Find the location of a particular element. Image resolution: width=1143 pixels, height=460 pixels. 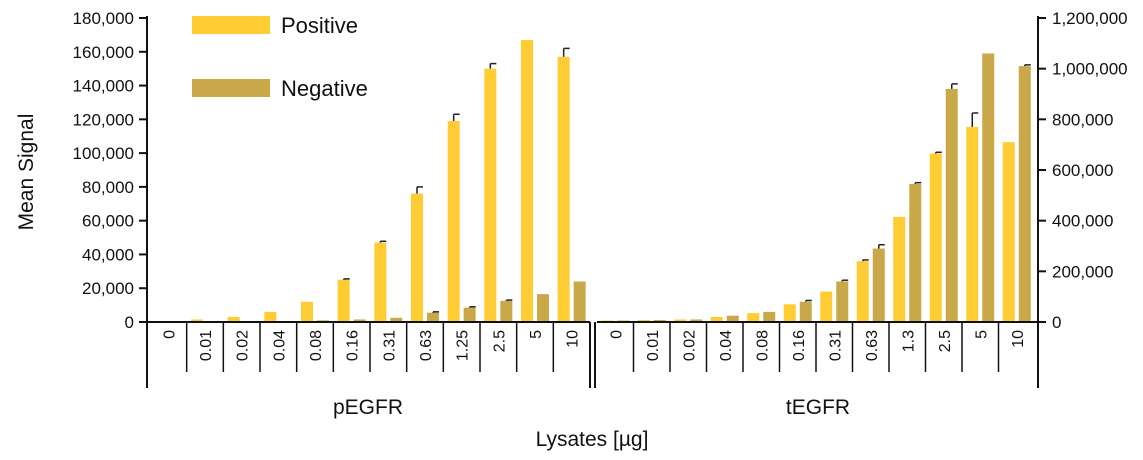

y-right-tick-label: 800,000 is located at coordinates (1082, 119).